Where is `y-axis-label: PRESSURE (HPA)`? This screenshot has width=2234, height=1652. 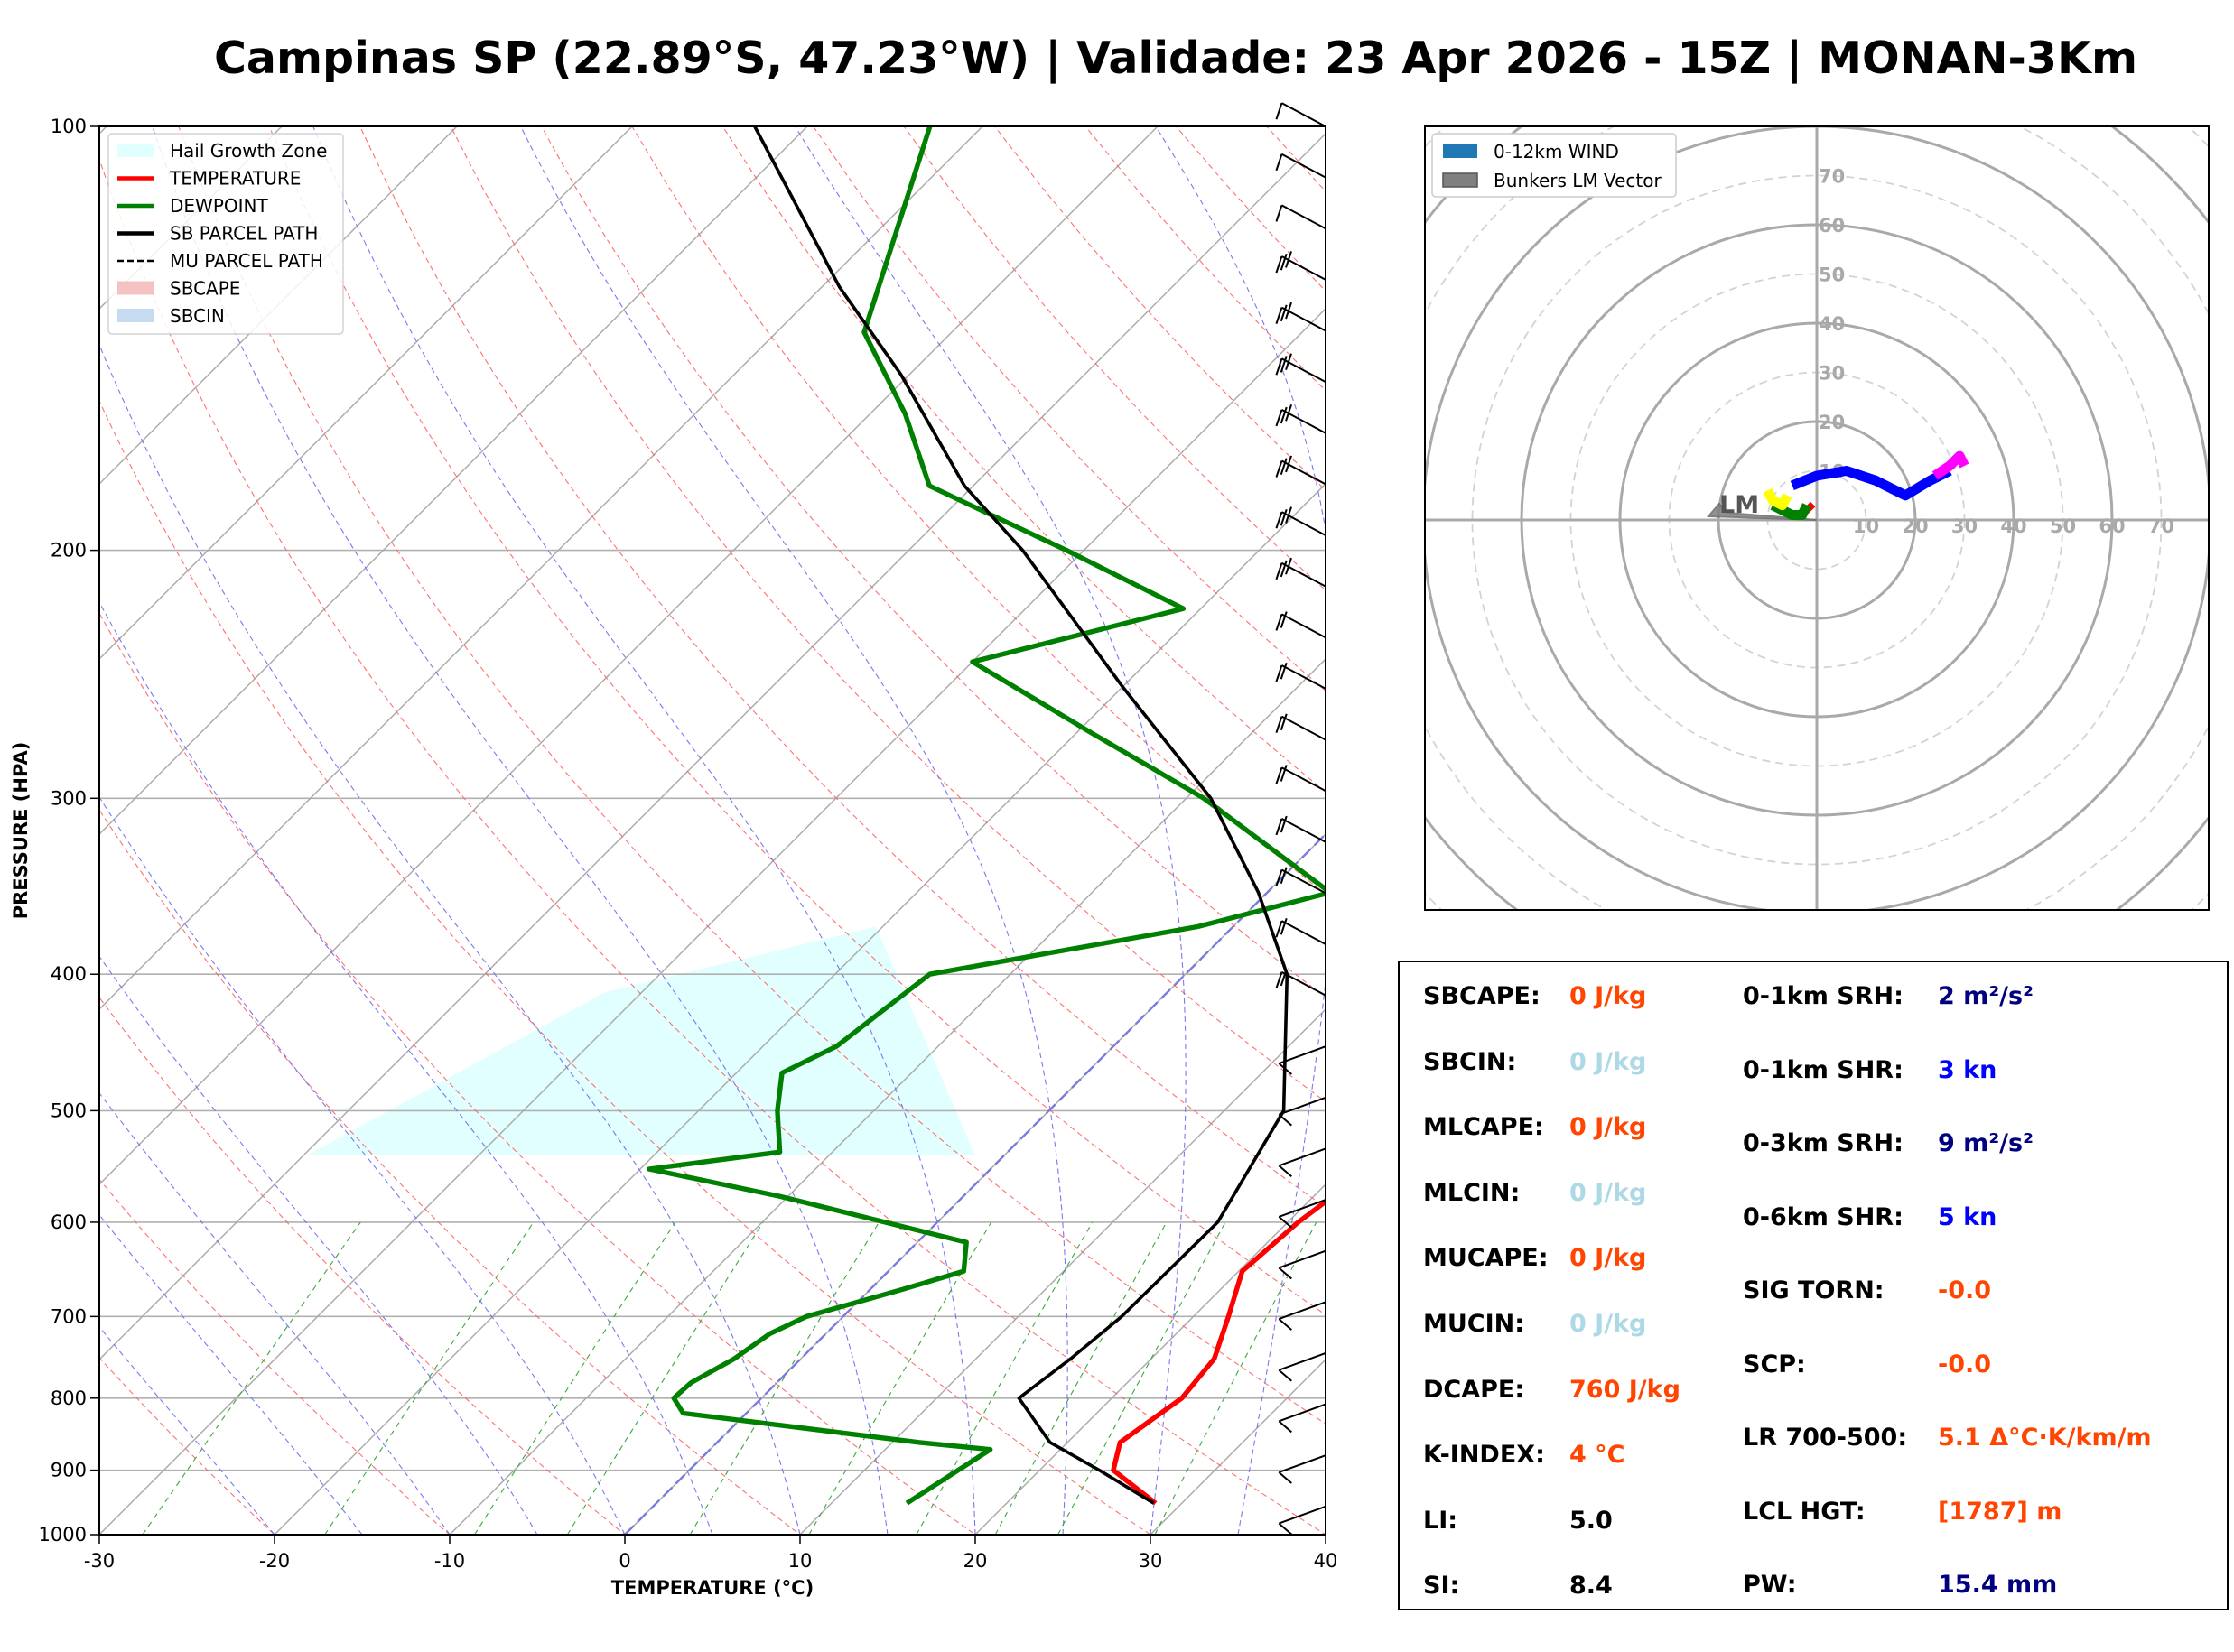
y-axis-label: PRESSURE (HPA) is located at coordinates (21, 831).